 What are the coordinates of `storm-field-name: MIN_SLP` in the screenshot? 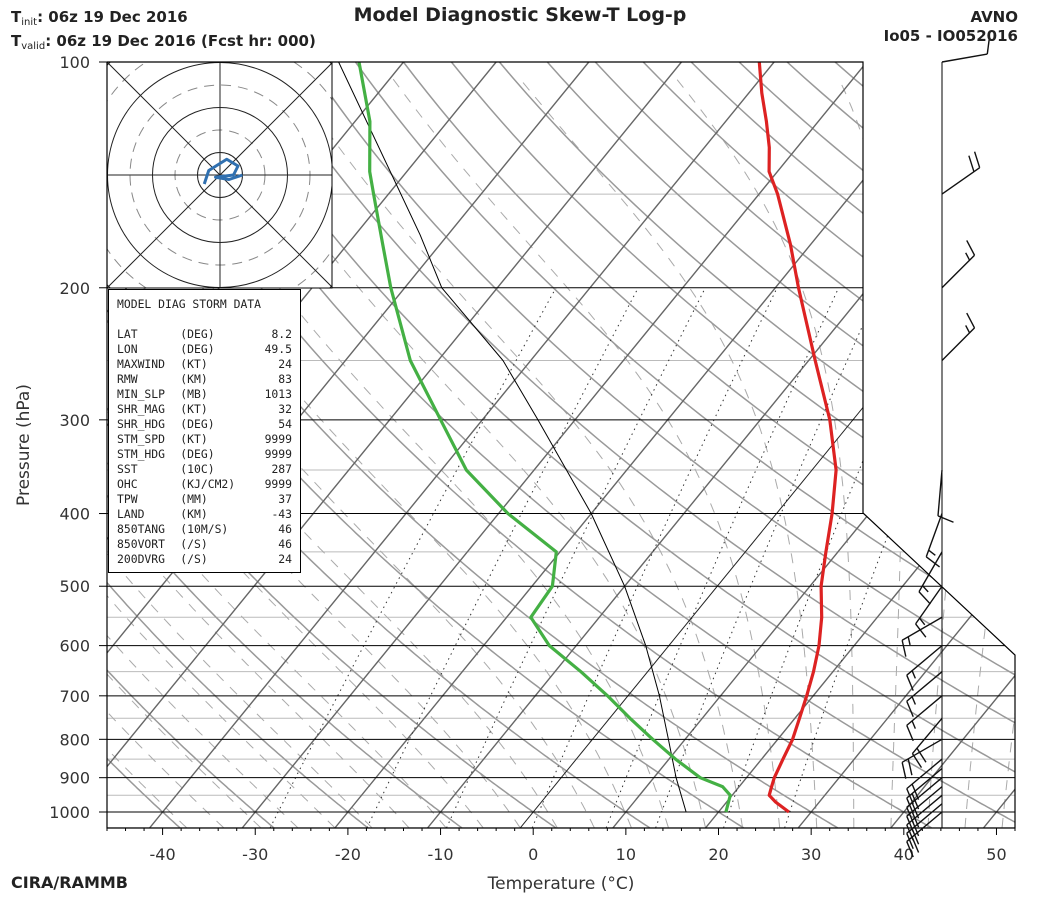 It's located at (141, 394).